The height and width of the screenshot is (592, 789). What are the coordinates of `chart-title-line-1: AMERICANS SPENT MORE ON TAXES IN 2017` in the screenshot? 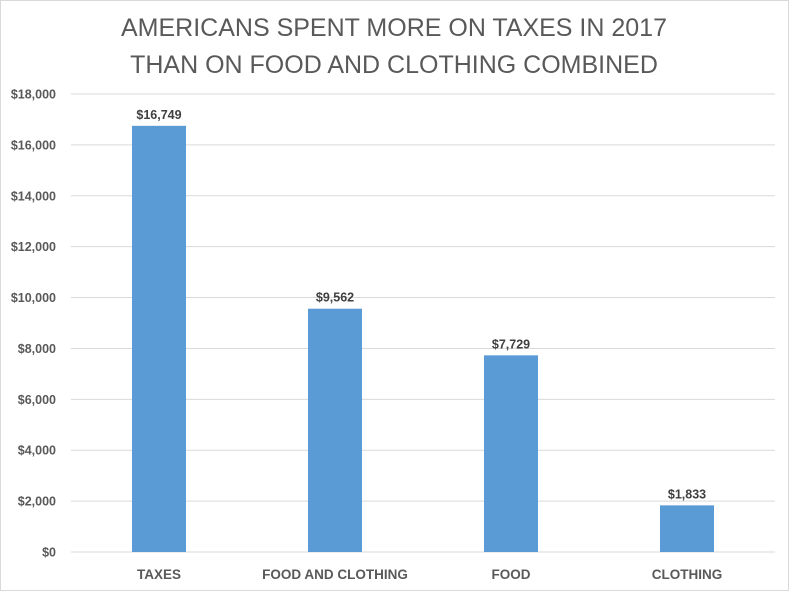 It's located at (394, 28).